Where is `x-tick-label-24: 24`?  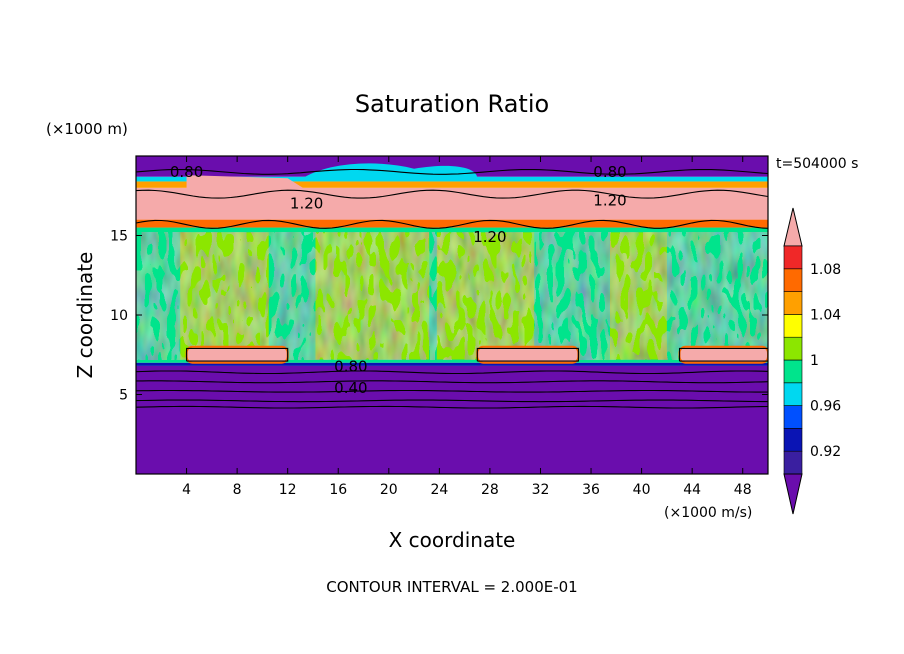 x-tick-label-24: 24 is located at coordinates (439, 490).